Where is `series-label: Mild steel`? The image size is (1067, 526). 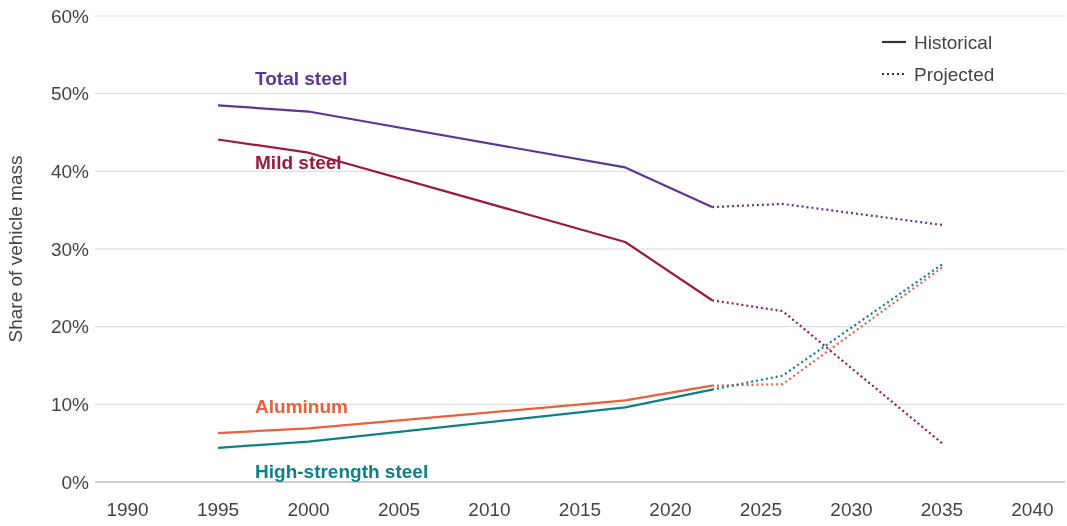
series-label: Mild steel is located at coordinates (298, 163).